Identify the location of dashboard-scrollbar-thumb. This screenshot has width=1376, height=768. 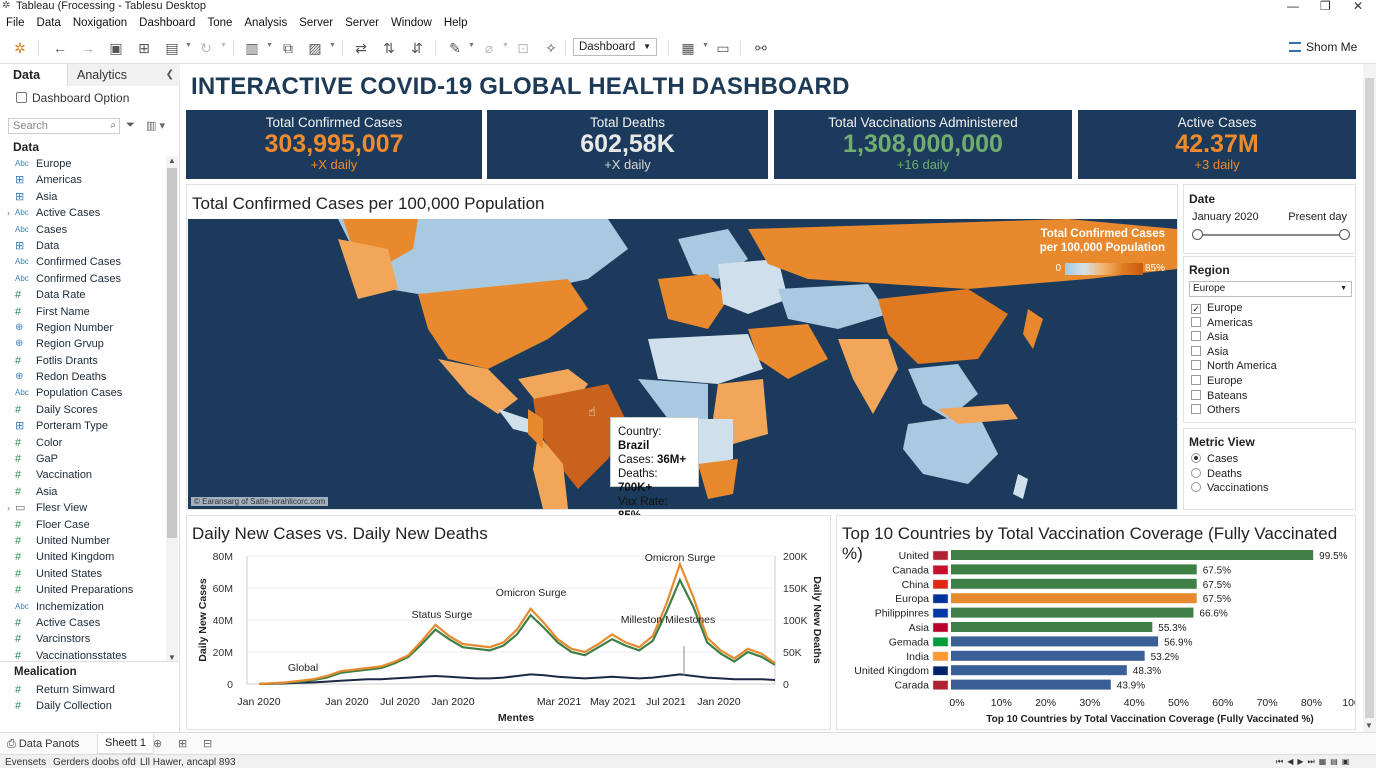
(1369, 398).